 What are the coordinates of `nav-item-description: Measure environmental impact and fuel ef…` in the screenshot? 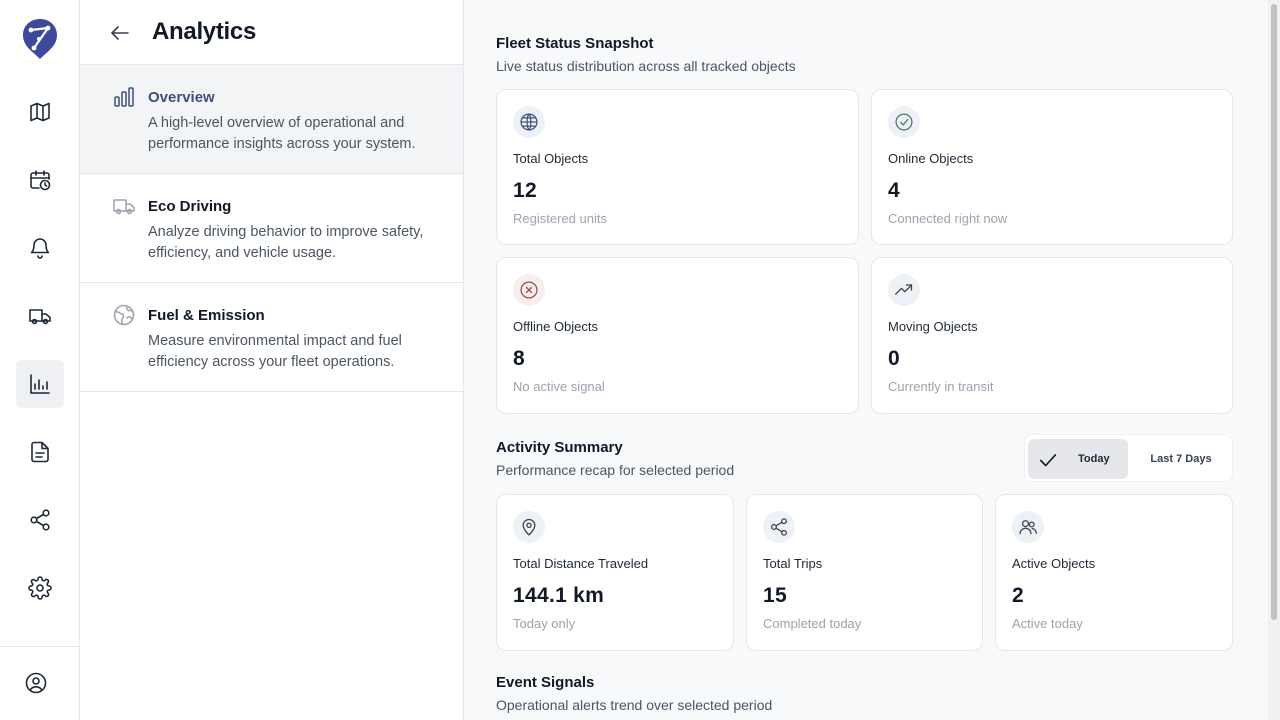 It's located at (275, 351).